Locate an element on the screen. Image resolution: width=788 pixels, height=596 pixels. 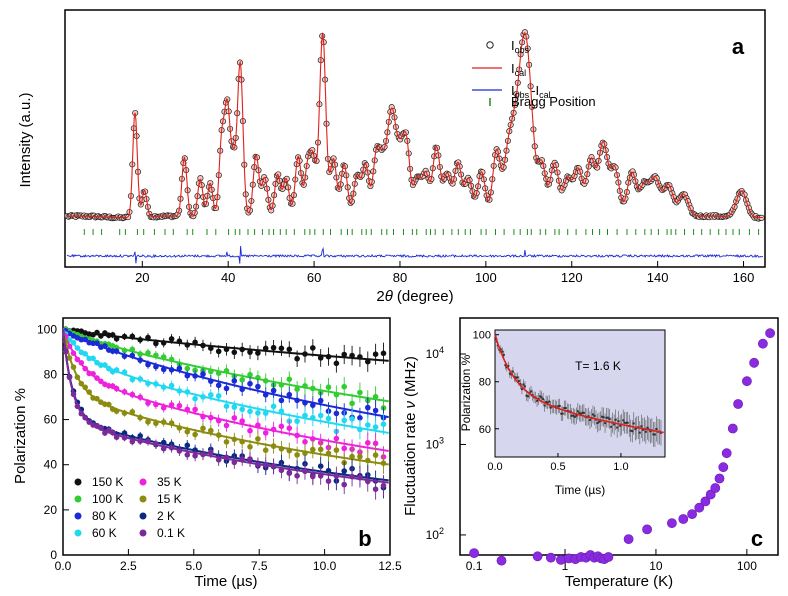
panel-b-legend: 150 K 100 K 80 K 60 K 35 K 15 K 2 K 0.1 K is located at coordinates (129, 507).